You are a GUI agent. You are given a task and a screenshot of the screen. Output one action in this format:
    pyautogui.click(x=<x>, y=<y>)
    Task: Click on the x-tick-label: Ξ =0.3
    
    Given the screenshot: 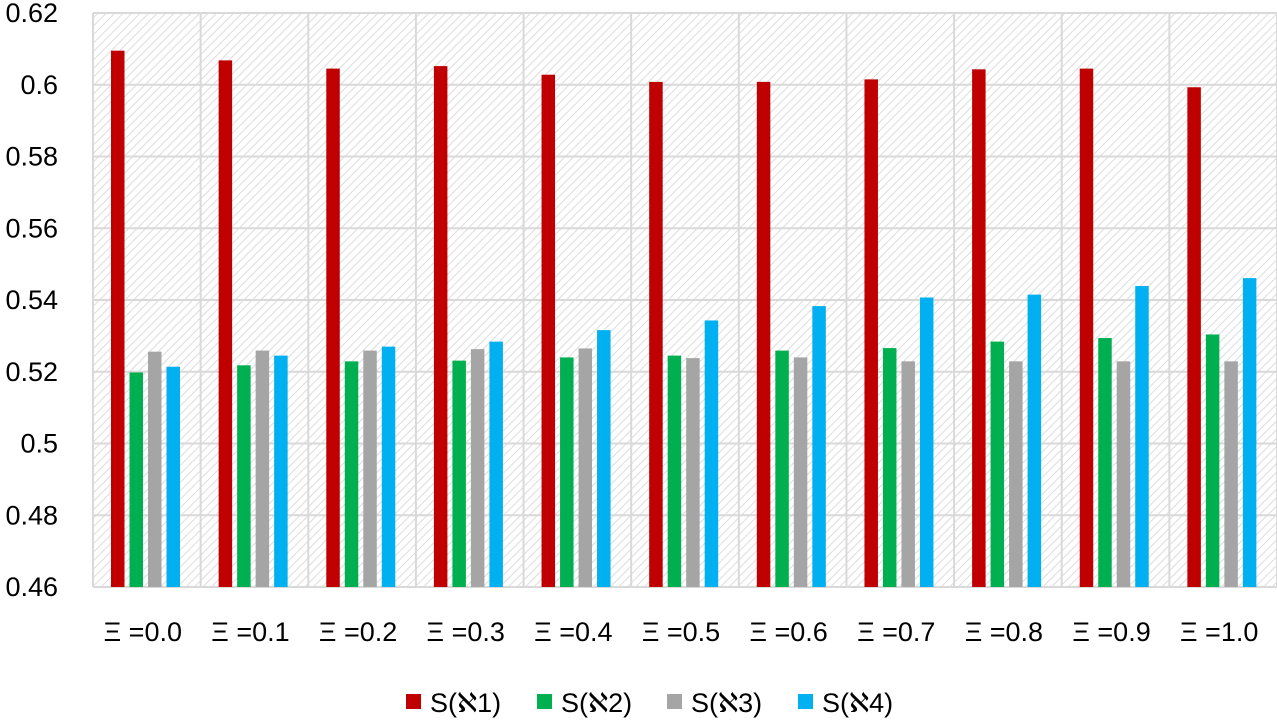 What is the action you would take?
    pyautogui.click(x=466, y=632)
    